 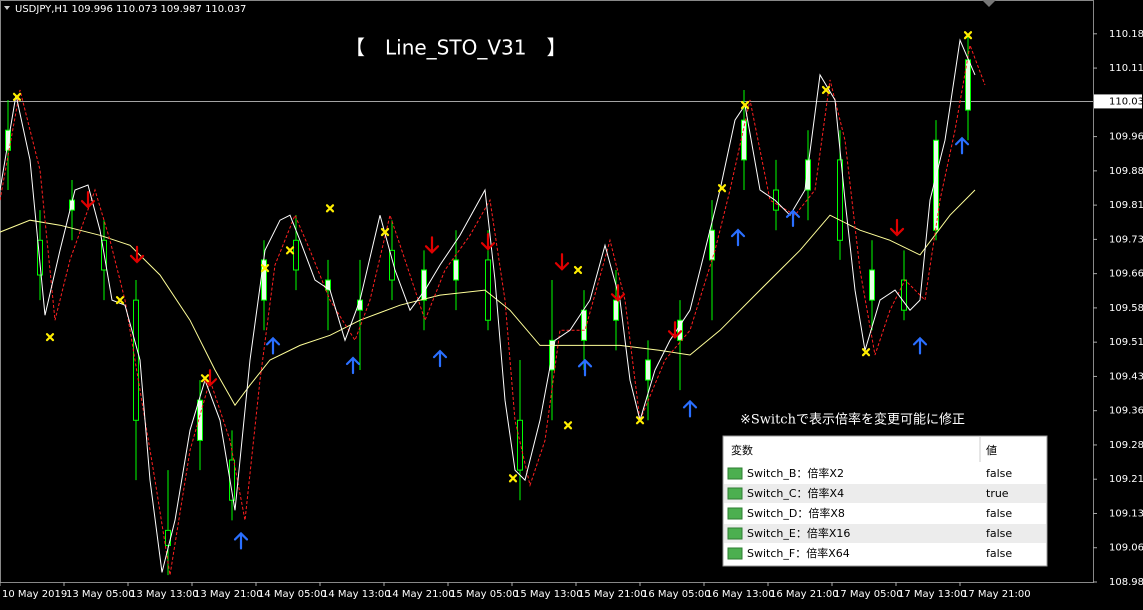 I want to click on y-tick-label: 109.285, so click(x=1126, y=445).